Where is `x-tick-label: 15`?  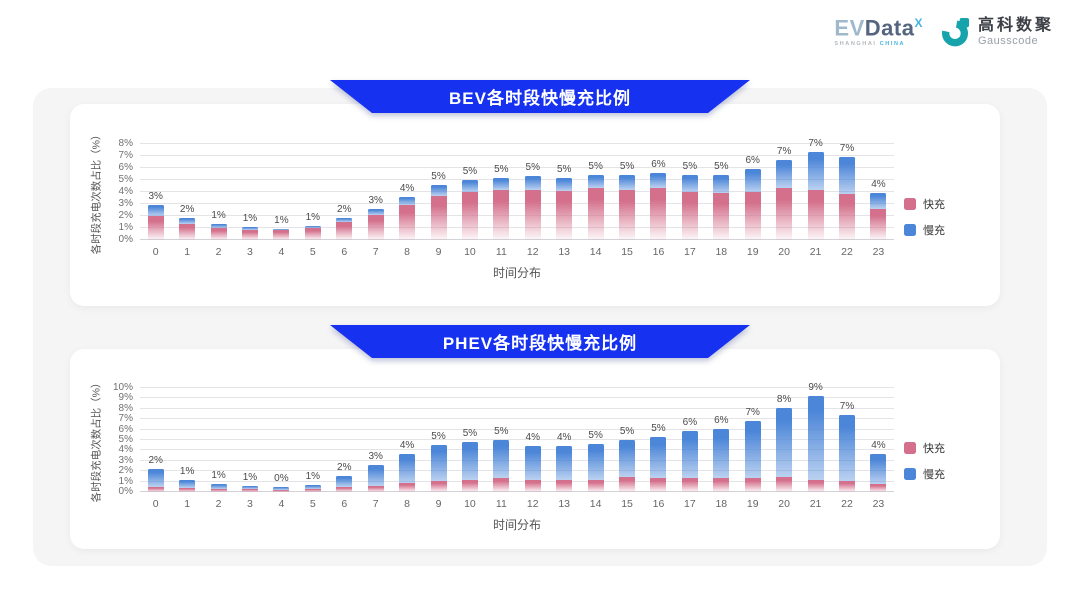
x-tick-label: 15 is located at coordinates (627, 252).